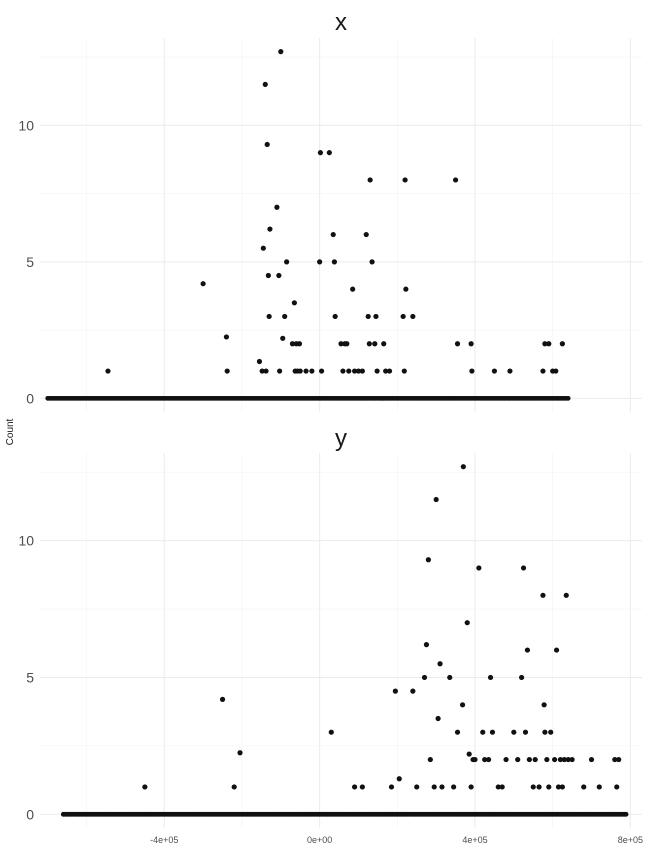 The image size is (648, 864). What do you see at coordinates (30, 814) in the screenshot?
I see `y-tick-label: 0` at bounding box center [30, 814].